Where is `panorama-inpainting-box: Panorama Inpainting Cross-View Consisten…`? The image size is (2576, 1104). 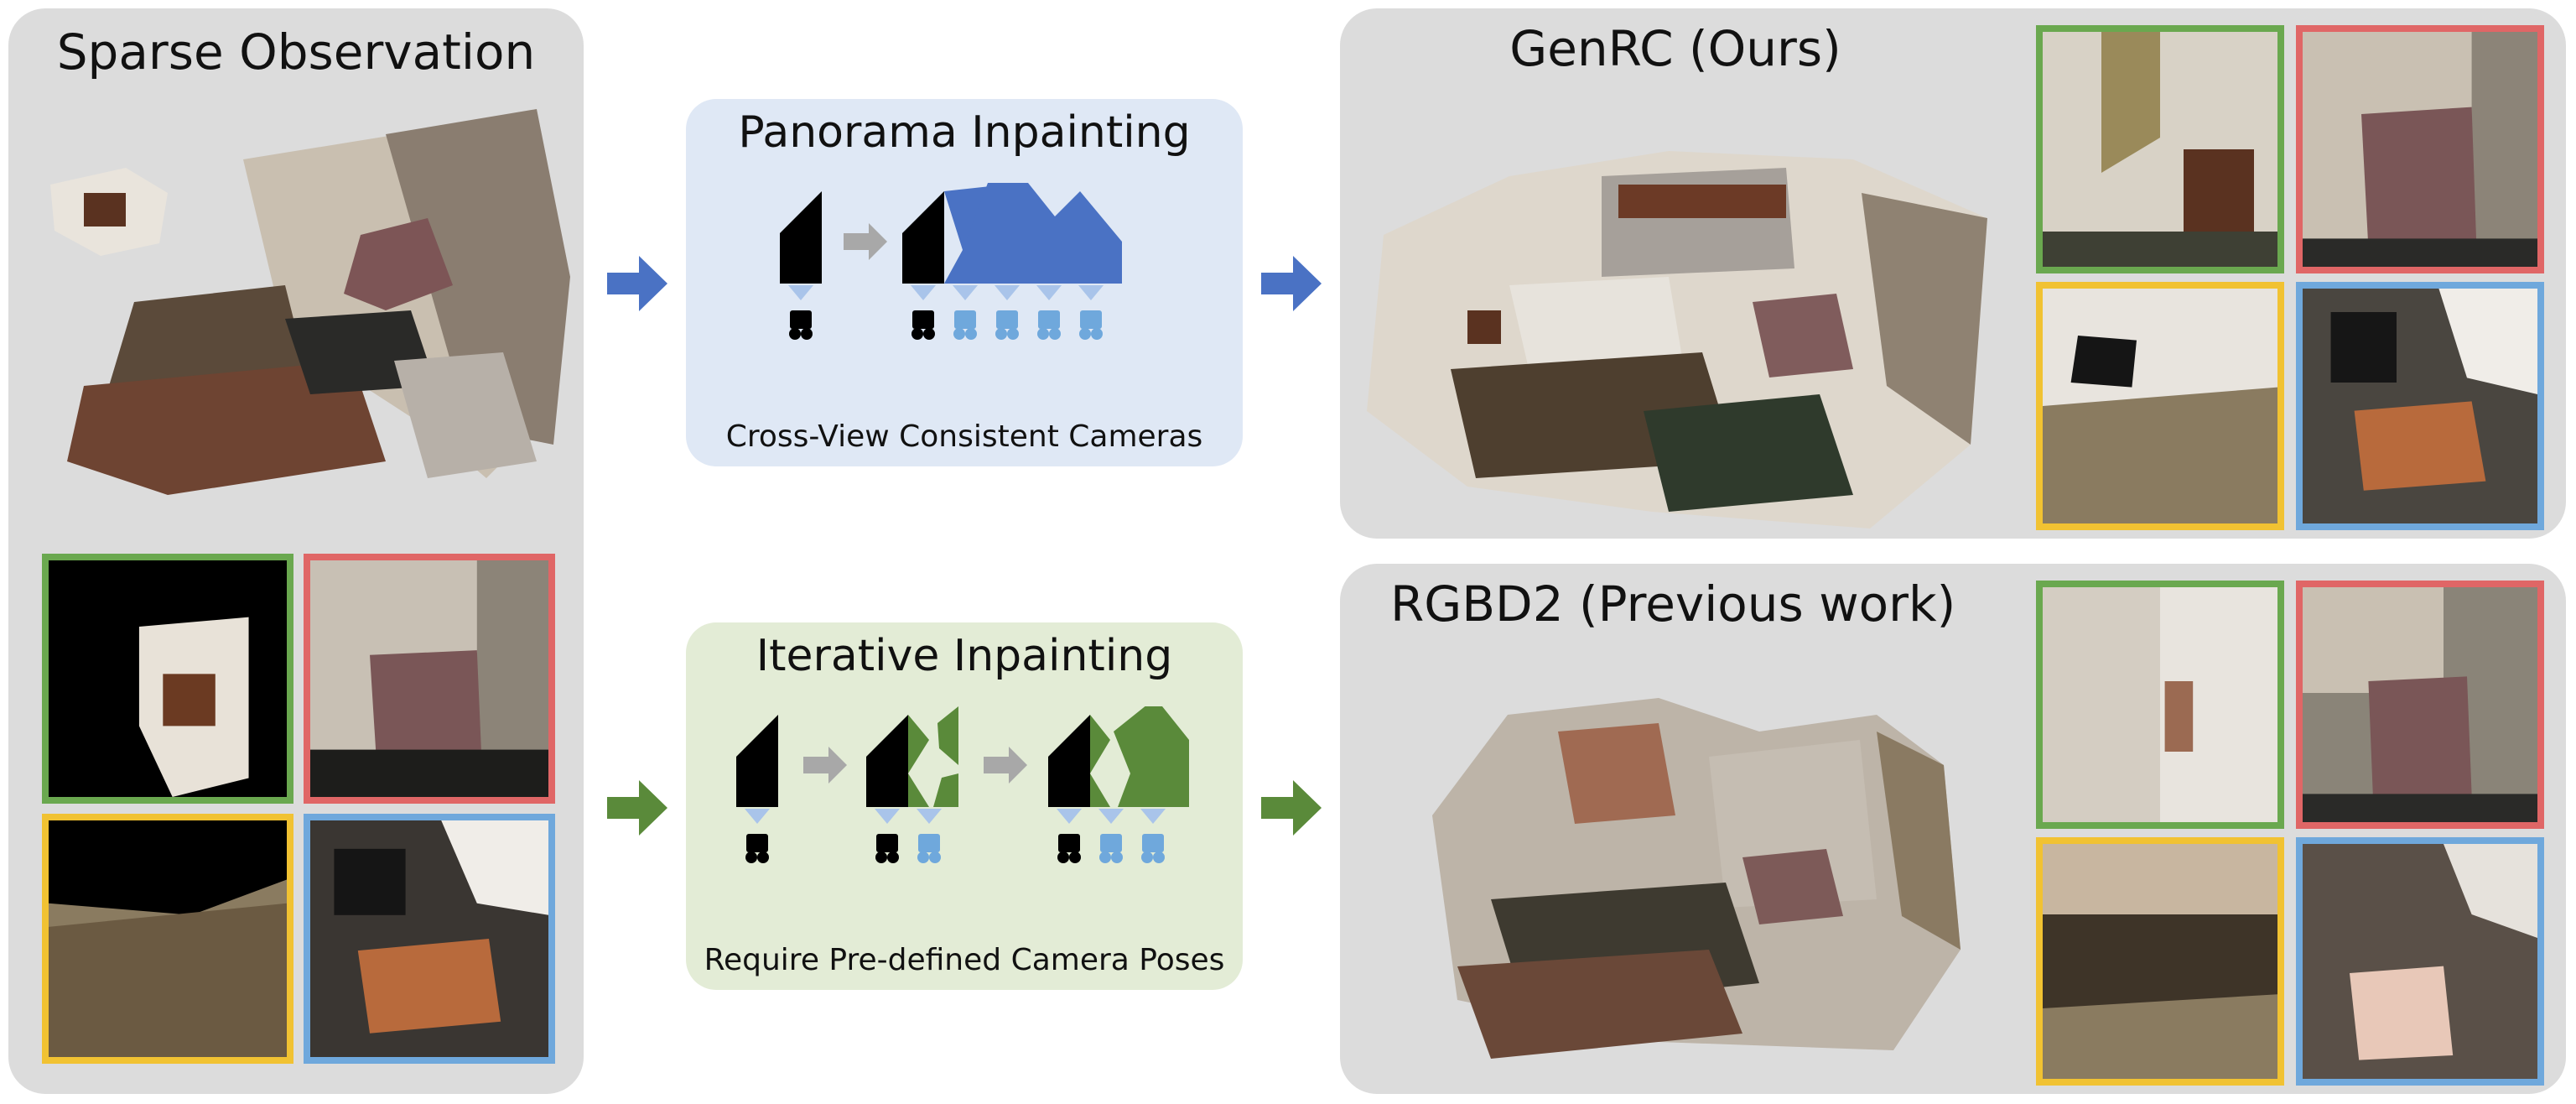
panorama-inpainting-box: Panorama Inpainting Cross-View Consisten… is located at coordinates (964, 282).